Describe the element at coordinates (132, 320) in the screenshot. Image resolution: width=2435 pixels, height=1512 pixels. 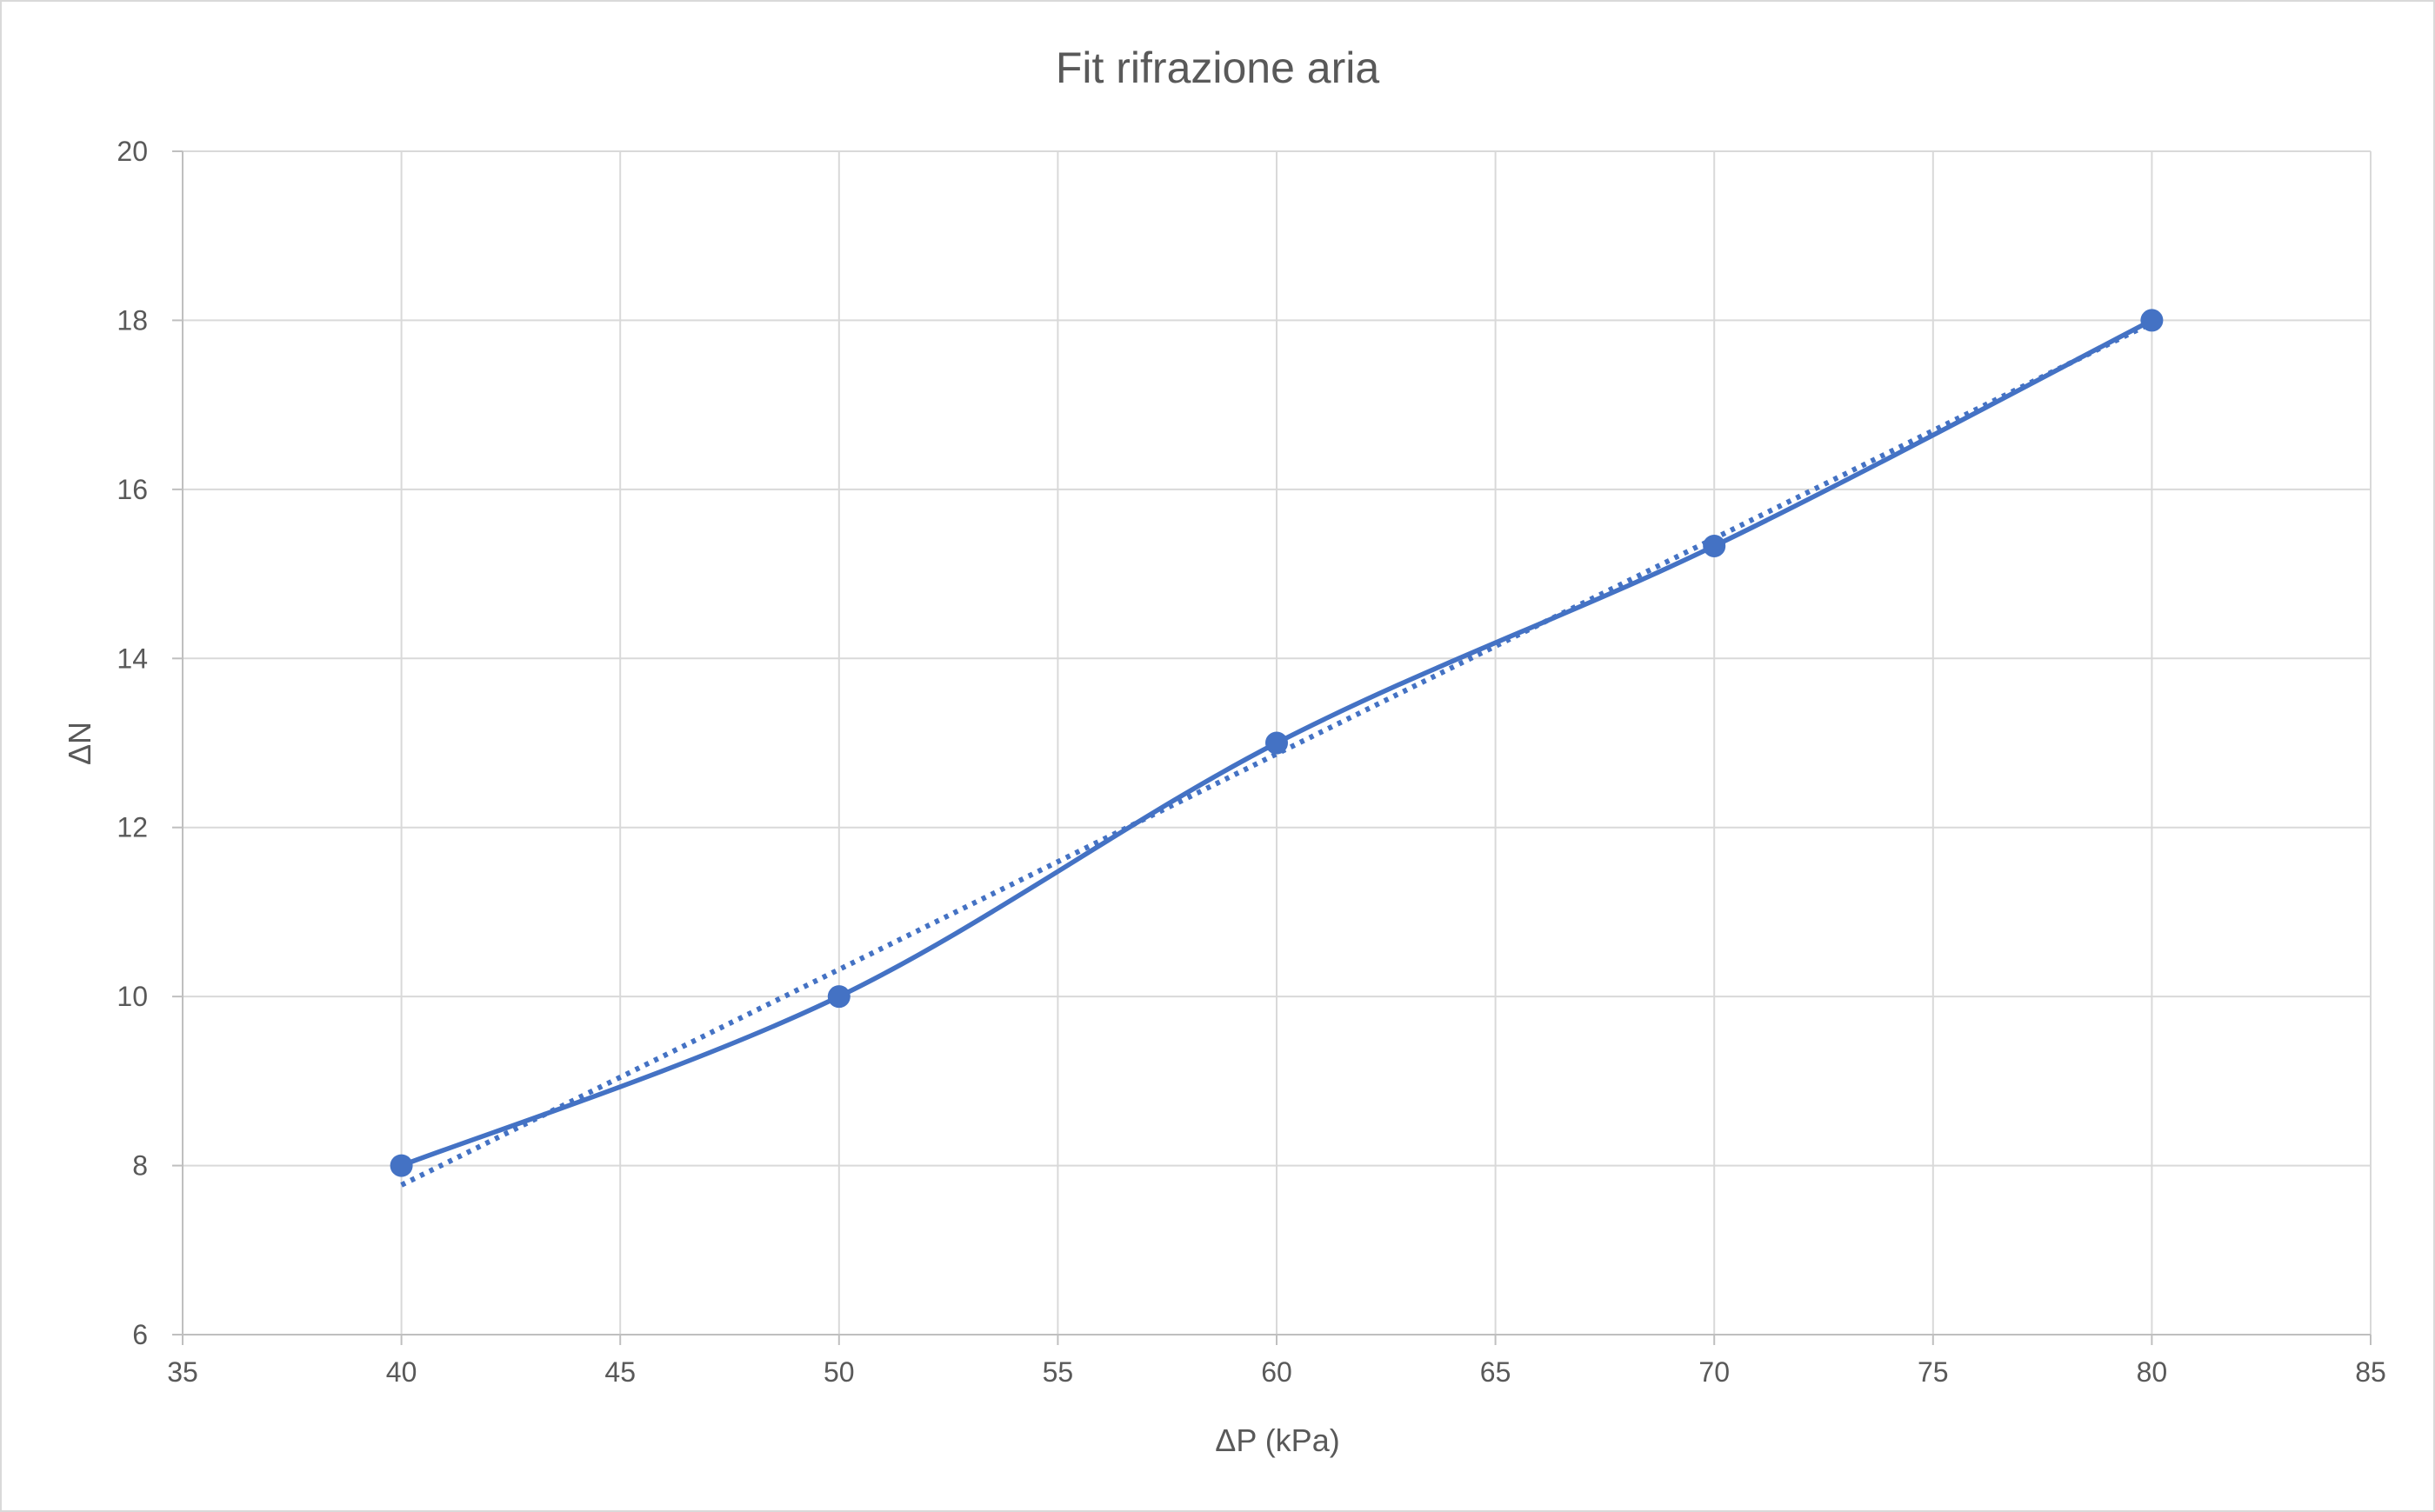
I see `y-tick-label: 18` at that location.